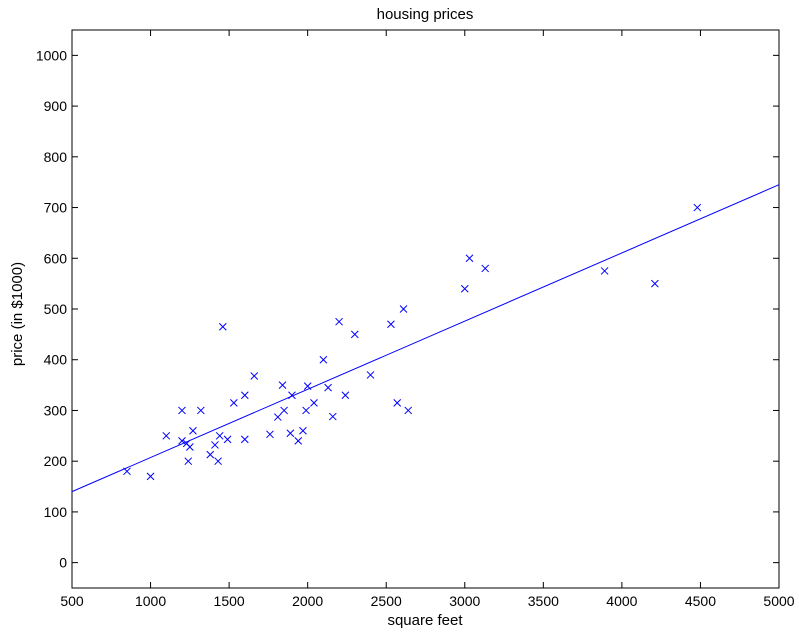  What do you see at coordinates (700, 601) in the screenshot?
I see `x-tick-label: 4500` at bounding box center [700, 601].